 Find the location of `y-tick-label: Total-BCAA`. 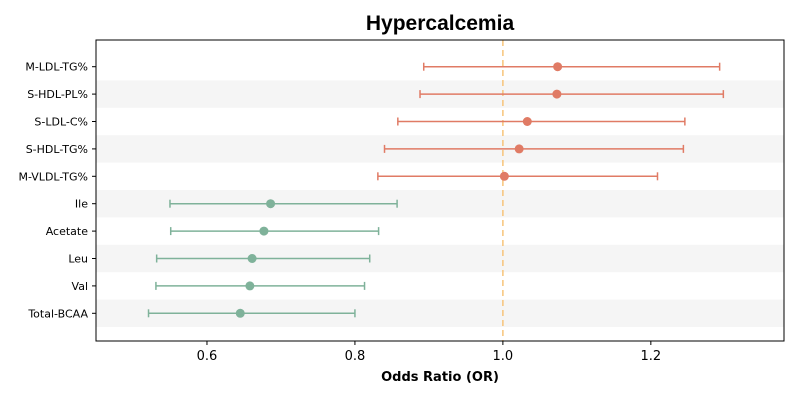

y-tick-label: Total-BCAA is located at coordinates (57, 313).